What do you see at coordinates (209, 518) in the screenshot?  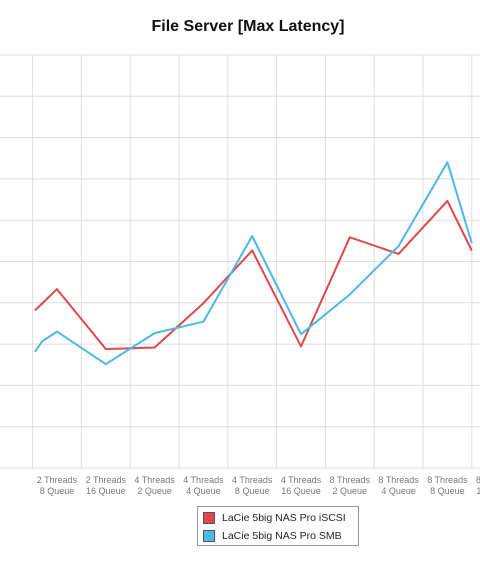 I see `legend-swatch-iscsi` at bounding box center [209, 518].